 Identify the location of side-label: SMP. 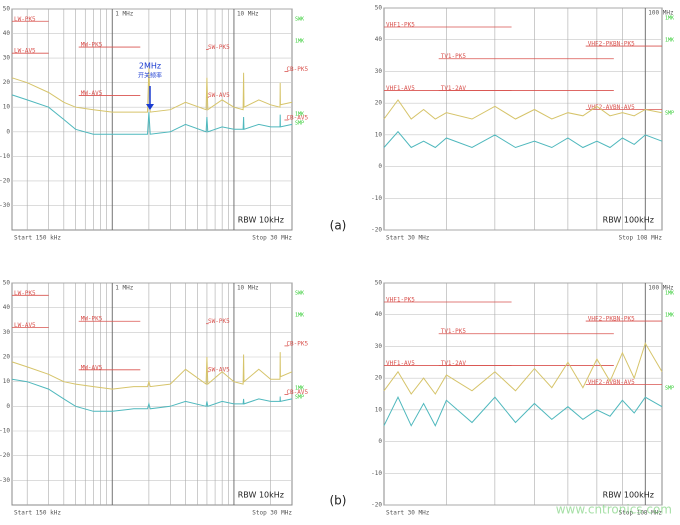
(669, 114).